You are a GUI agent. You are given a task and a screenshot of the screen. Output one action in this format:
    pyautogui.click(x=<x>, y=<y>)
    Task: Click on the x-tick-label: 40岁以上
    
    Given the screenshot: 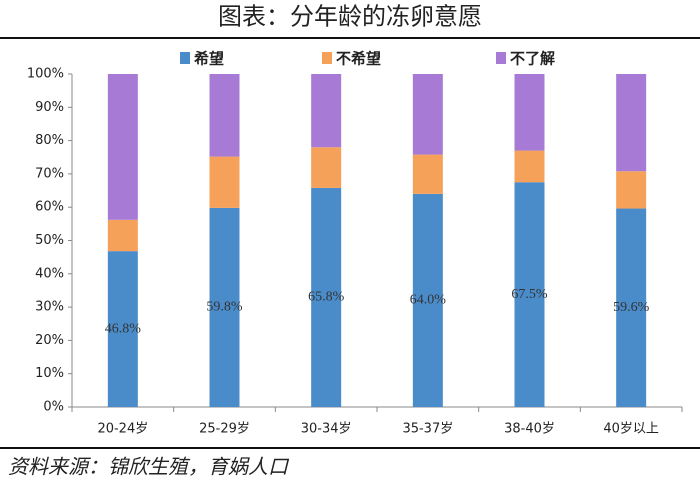 What is the action you would take?
    pyautogui.click(x=631, y=429)
    